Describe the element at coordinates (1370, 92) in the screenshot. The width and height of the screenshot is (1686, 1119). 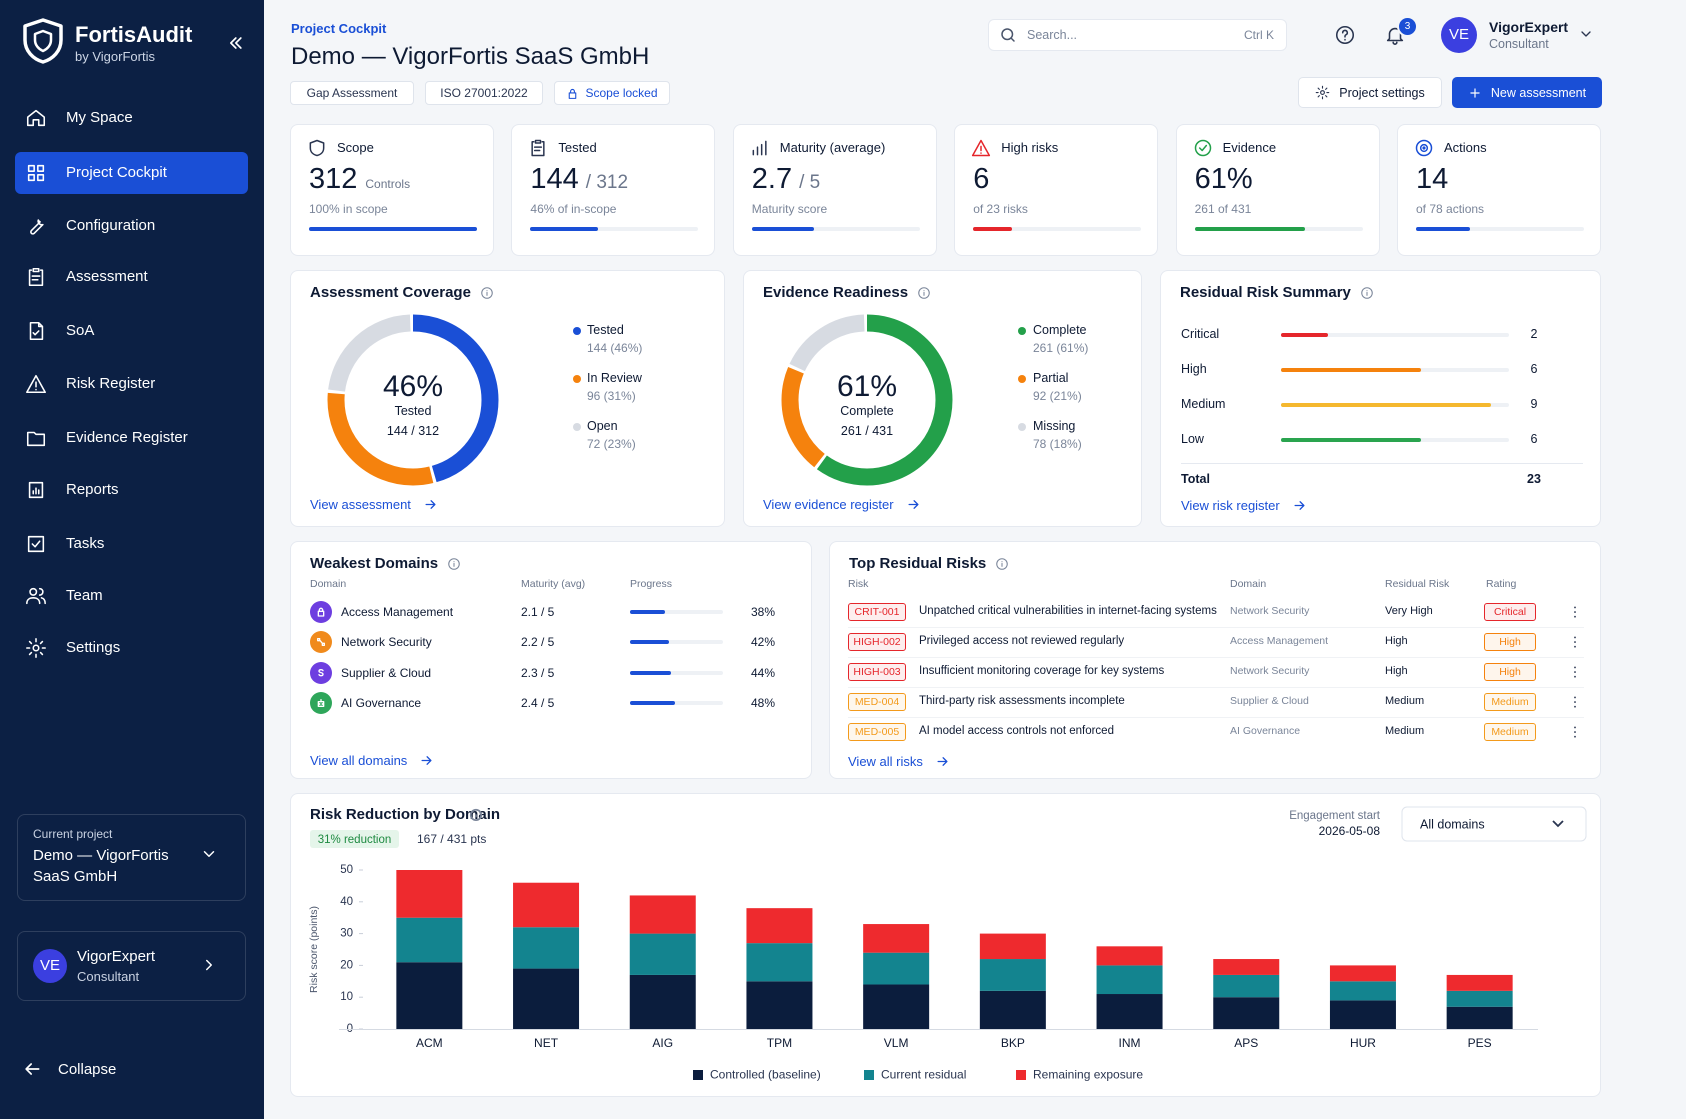
I see `project-settings-button: Project settings` at that location.